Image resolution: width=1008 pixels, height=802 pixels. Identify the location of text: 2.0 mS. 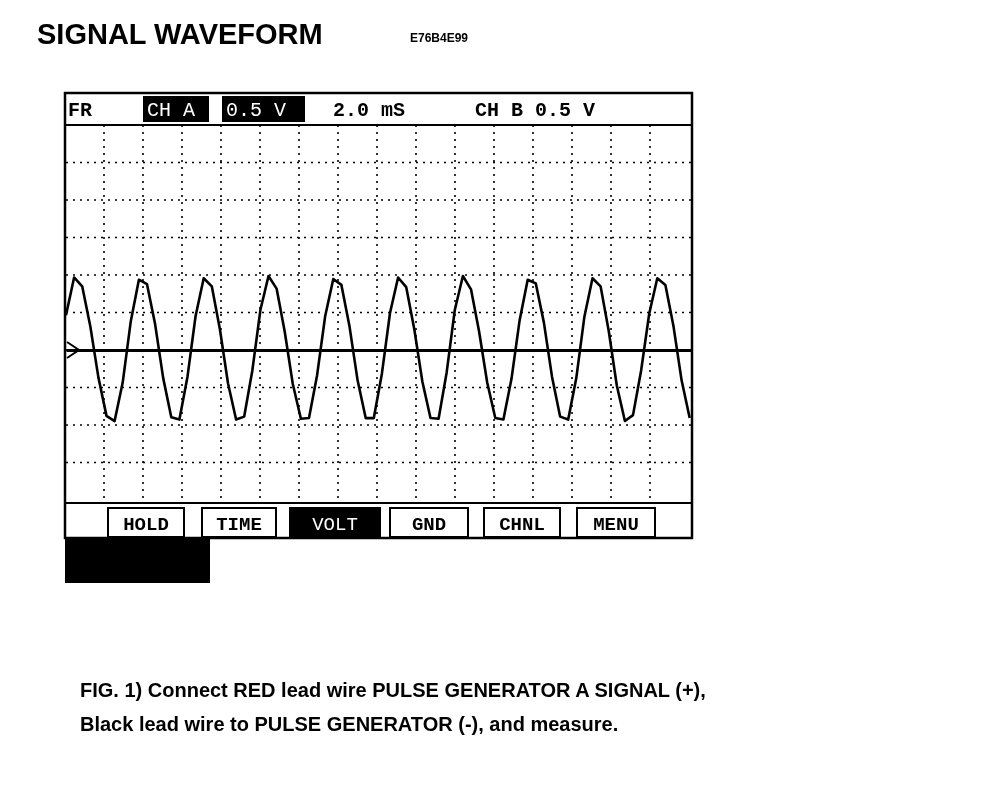
(369, 110).